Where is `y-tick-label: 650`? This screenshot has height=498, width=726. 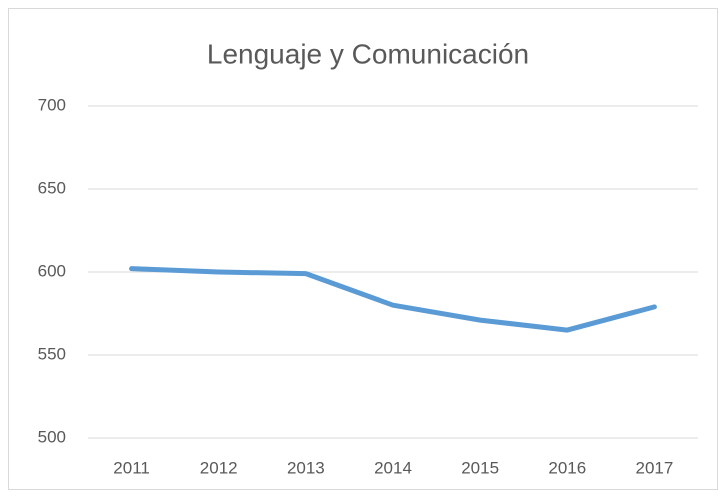
y-tick-label: 650 is located at coordinates (52, 187).